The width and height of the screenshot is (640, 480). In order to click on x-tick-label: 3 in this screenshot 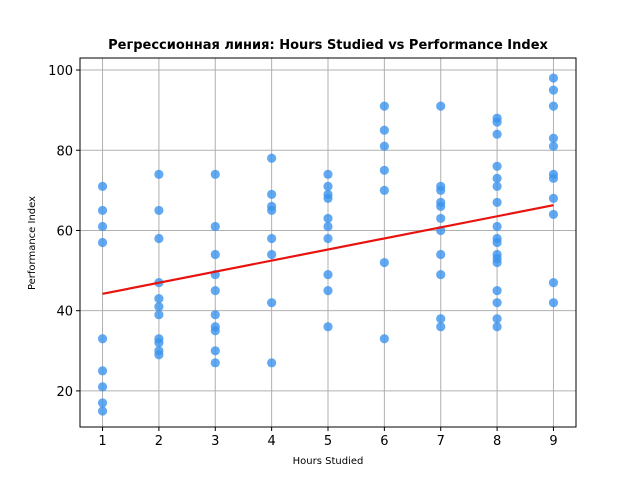, I will do `click(215, 441)`.